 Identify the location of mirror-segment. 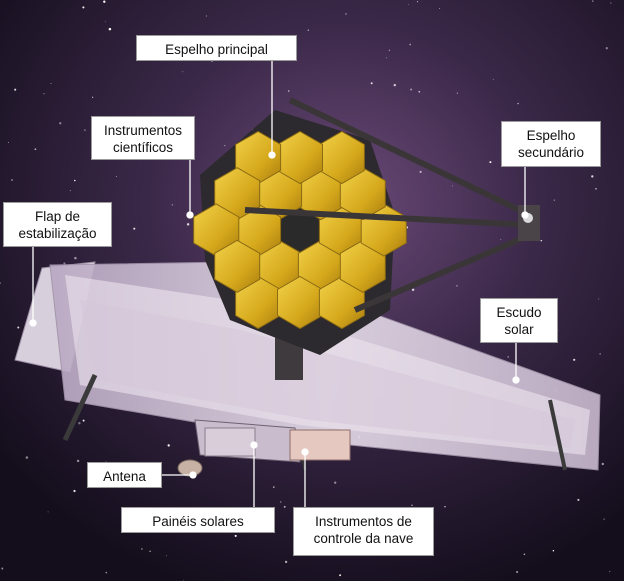
(237, 266).